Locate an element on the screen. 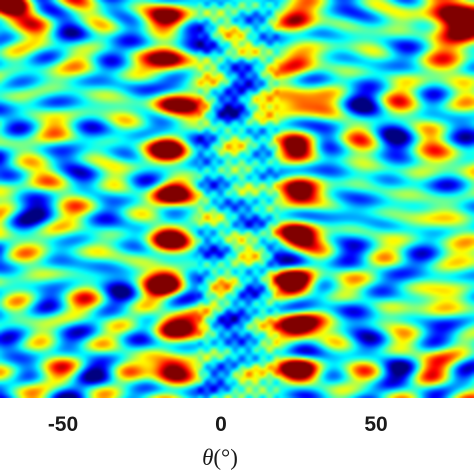 The image size is (474, 474). x-axis-label: θ(°) is located at coordinates (220, 457).